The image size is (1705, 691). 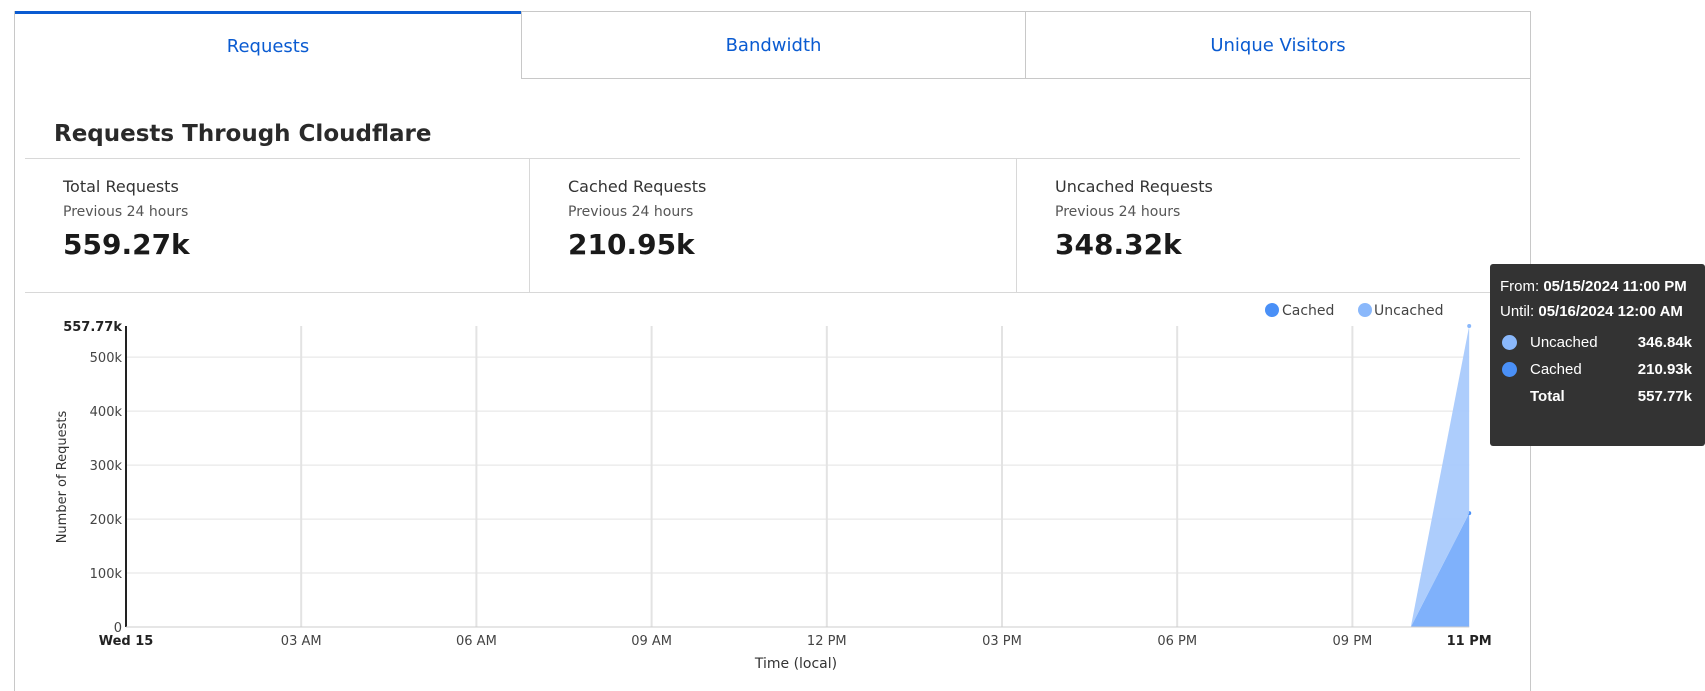 What do you see at coordinates (106, 466) in the screenshot?
I see `y-tick-label: 300k` at bounding box center [106, 466].